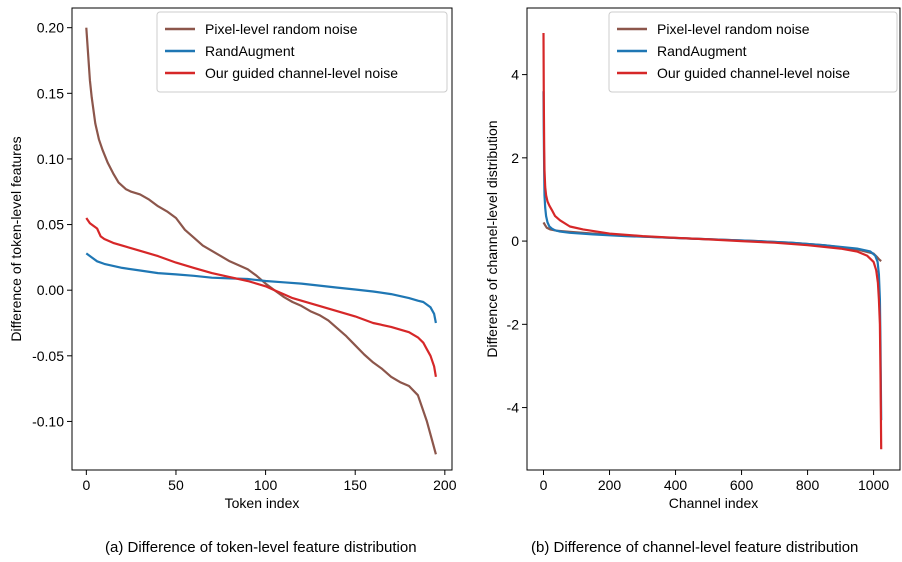  I want to click on y-tick-label: 4, so click(515, 75).